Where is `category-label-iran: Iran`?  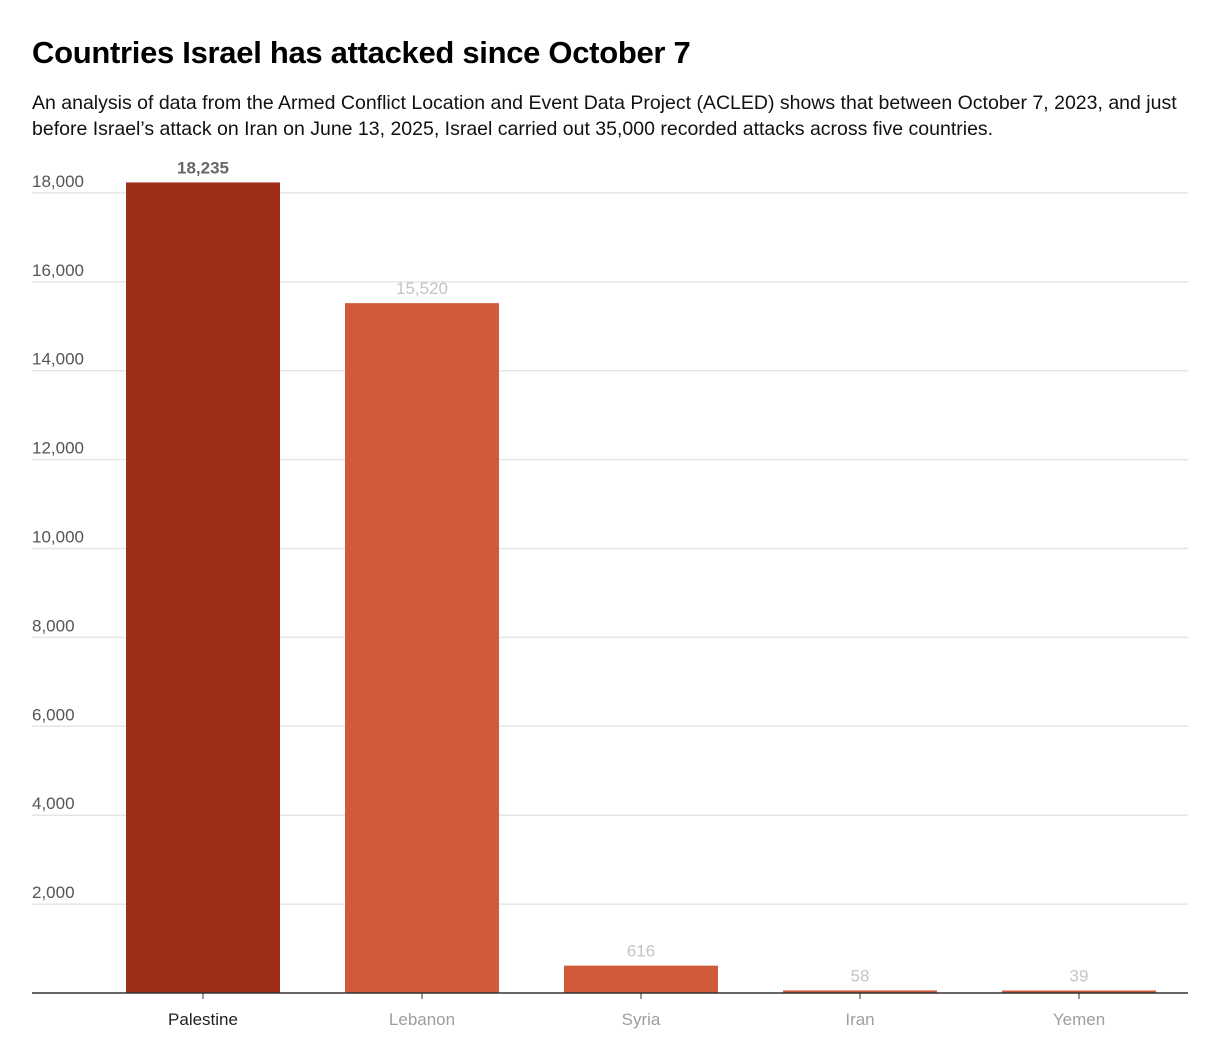
category-label-iran: Iran is located at coordinates (859, 1019).